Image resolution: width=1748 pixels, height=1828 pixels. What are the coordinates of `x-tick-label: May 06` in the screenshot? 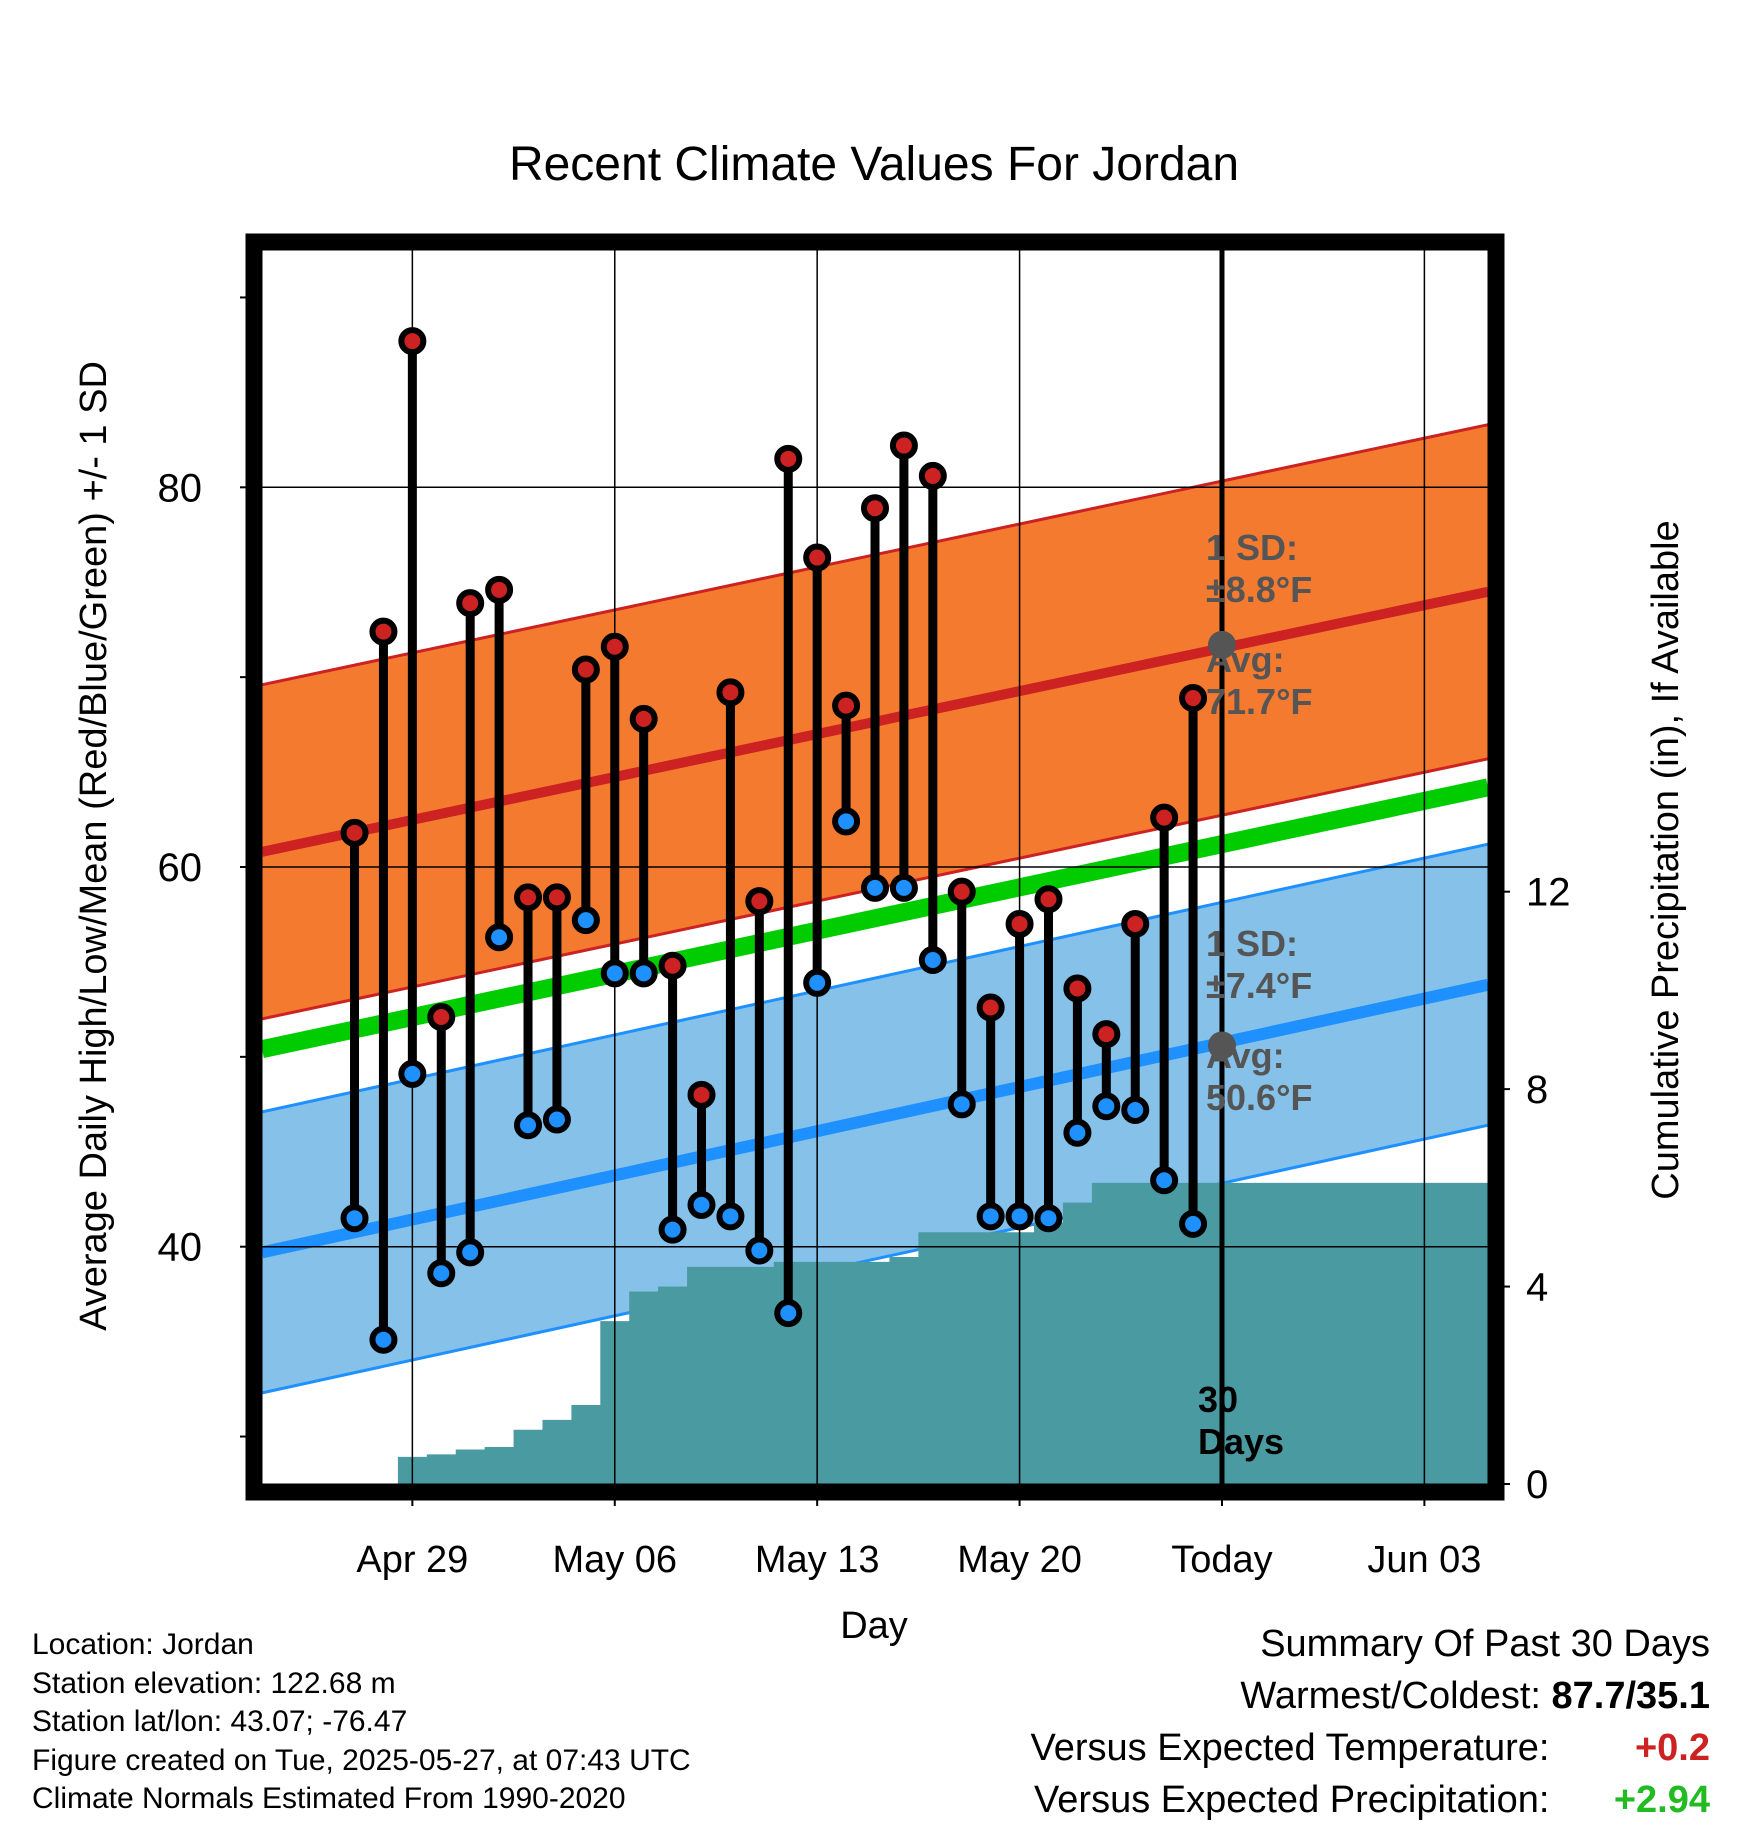 It's located at (614, 1560).